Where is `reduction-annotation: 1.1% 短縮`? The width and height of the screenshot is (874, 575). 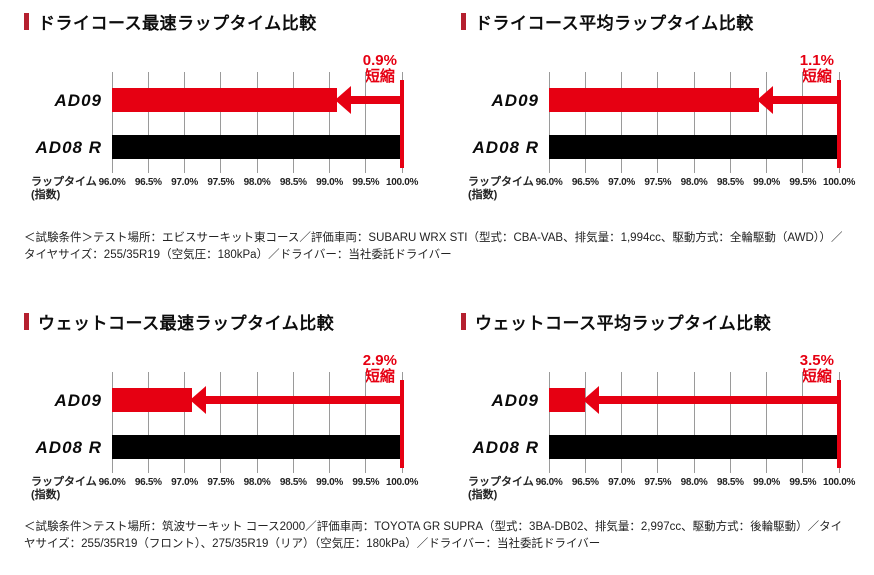
reduction-annotation: 1.1% 短縮 is located at coordinates (817, 69).